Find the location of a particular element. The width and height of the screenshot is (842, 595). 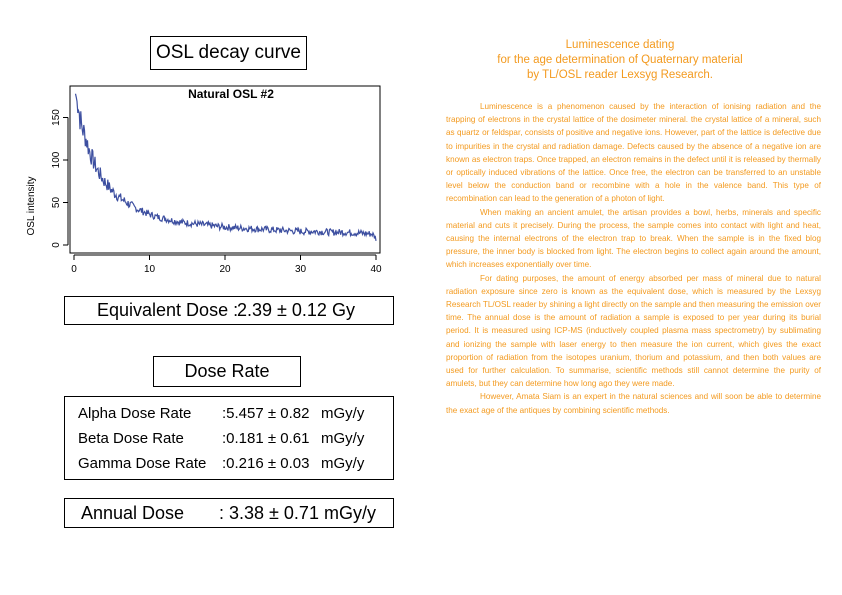

rate-name: Alpha Dose Rate is located at coordinates (135, 413).